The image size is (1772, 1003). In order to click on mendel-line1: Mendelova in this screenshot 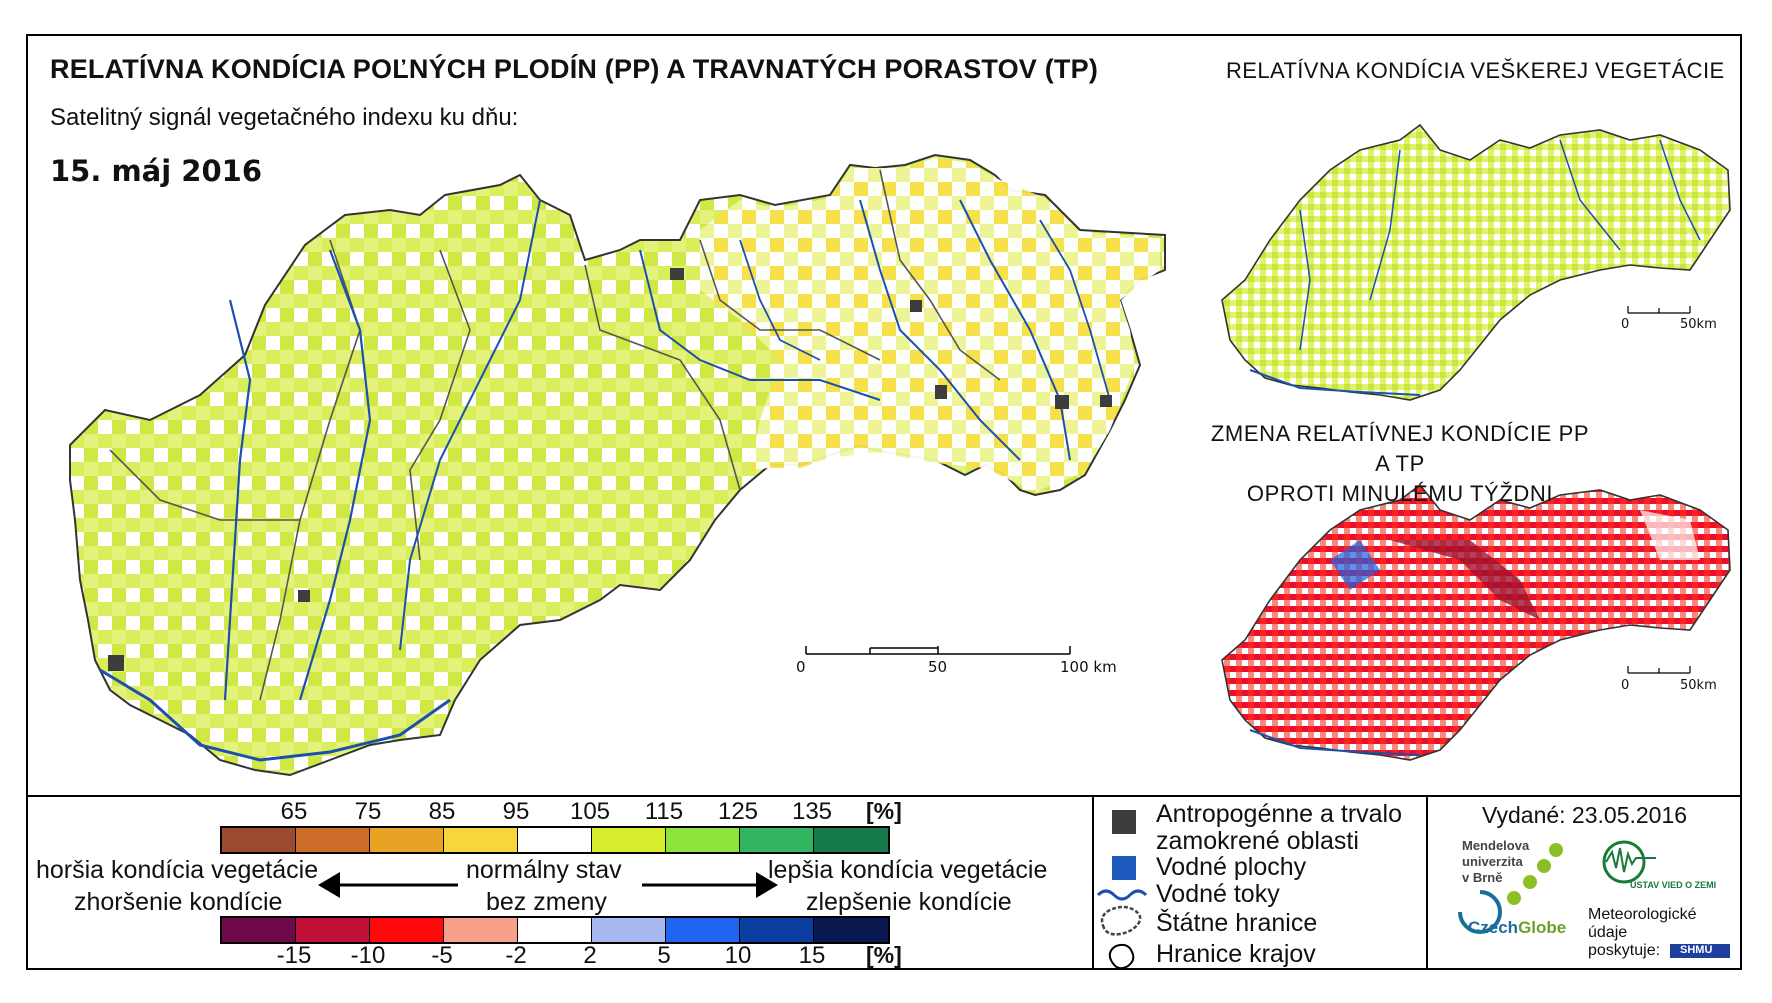, I will do `click(1496, 845)`.